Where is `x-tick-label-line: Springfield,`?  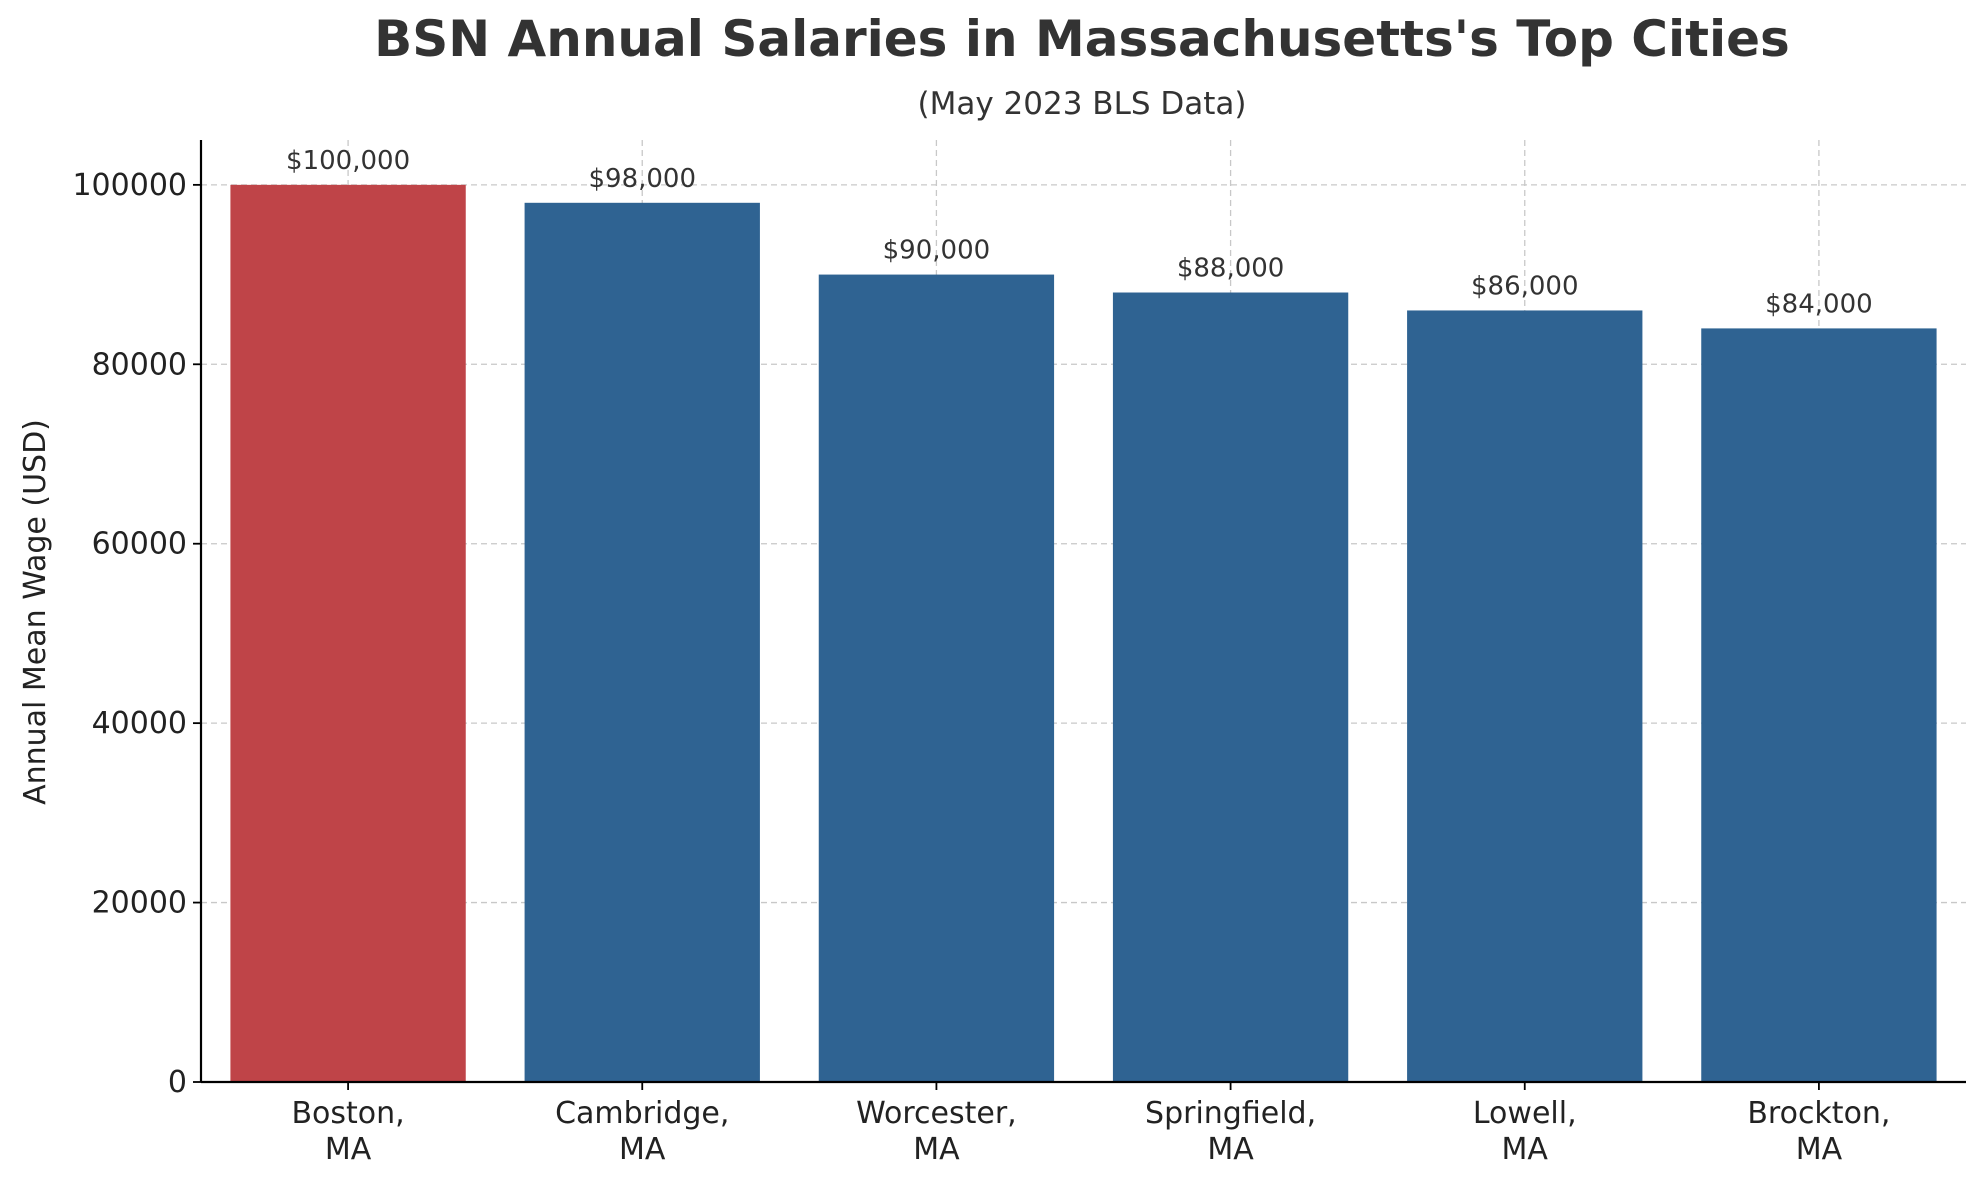 x-tick-label-line: Springfield, is located at coordinates (1230, 1113).